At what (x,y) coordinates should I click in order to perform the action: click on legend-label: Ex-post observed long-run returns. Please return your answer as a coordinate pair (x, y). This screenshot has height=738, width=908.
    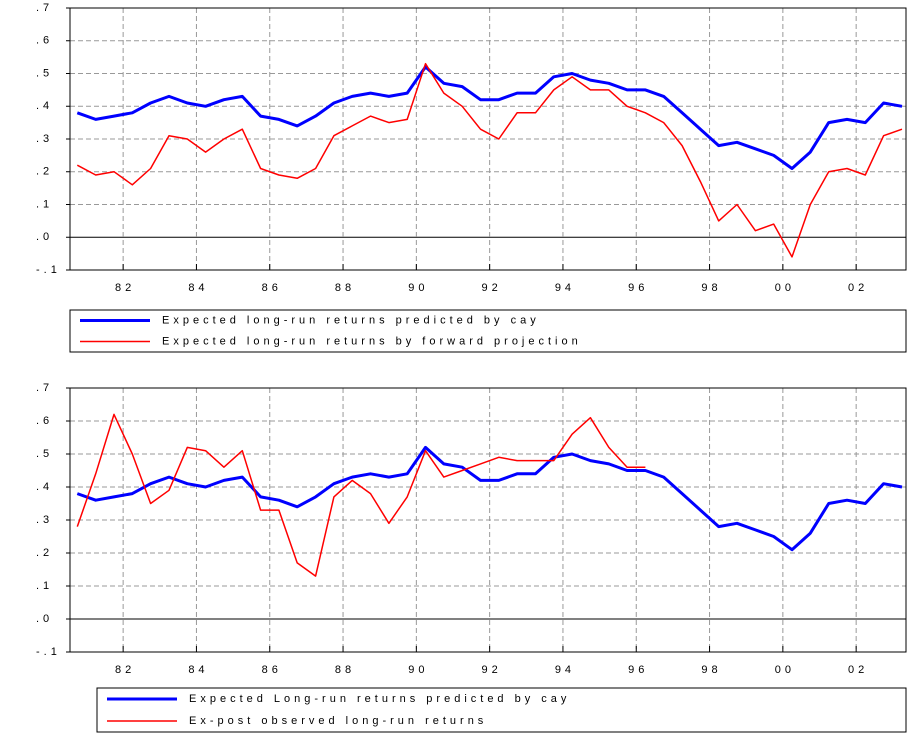
    Looking at the image, I should click on (338, 721).